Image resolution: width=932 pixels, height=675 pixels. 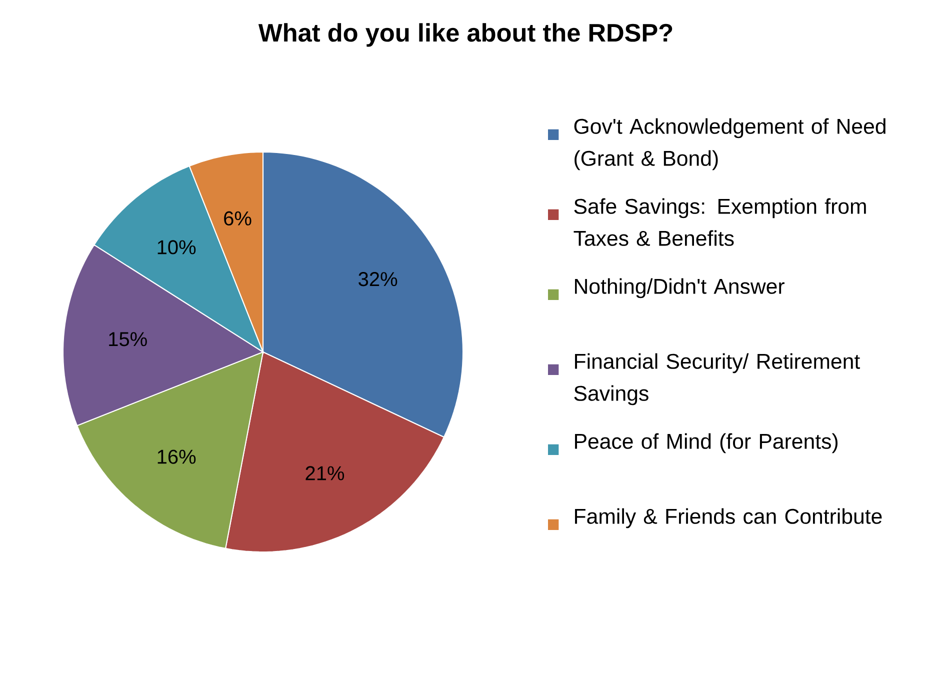 What do you see at coordinates (325, 473) in the screenshot?
I see `data-label: 21%` at bounding box center [325, 473].